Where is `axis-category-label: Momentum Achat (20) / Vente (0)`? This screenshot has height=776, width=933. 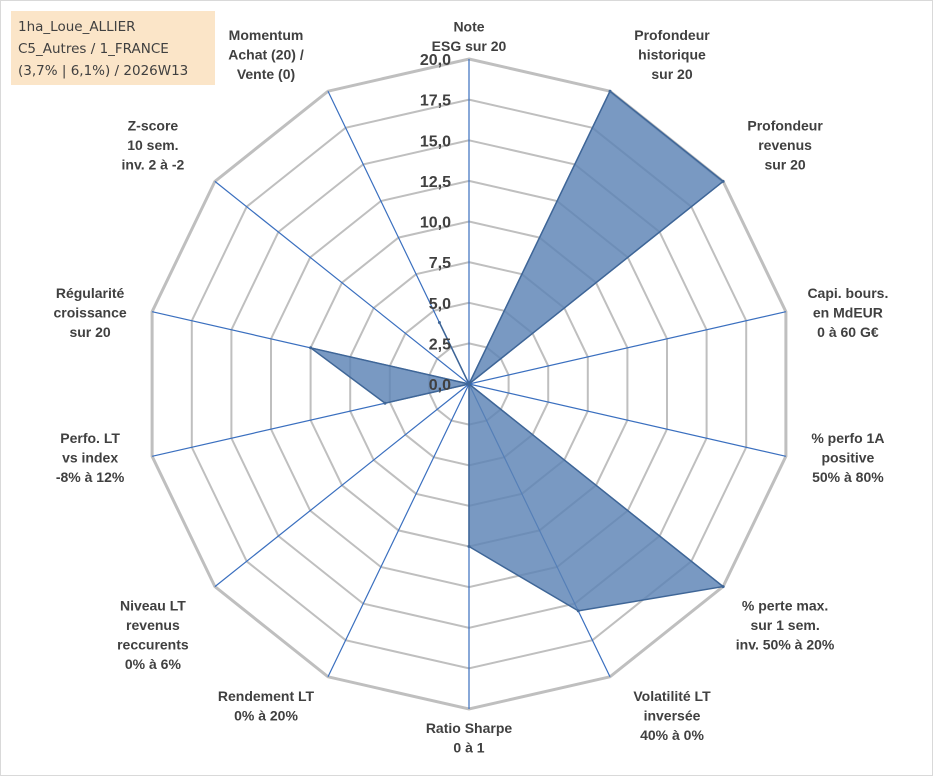
axis-category-label: Momentum Achat (20) / Vente (0) is located at coordinates (266, 54).